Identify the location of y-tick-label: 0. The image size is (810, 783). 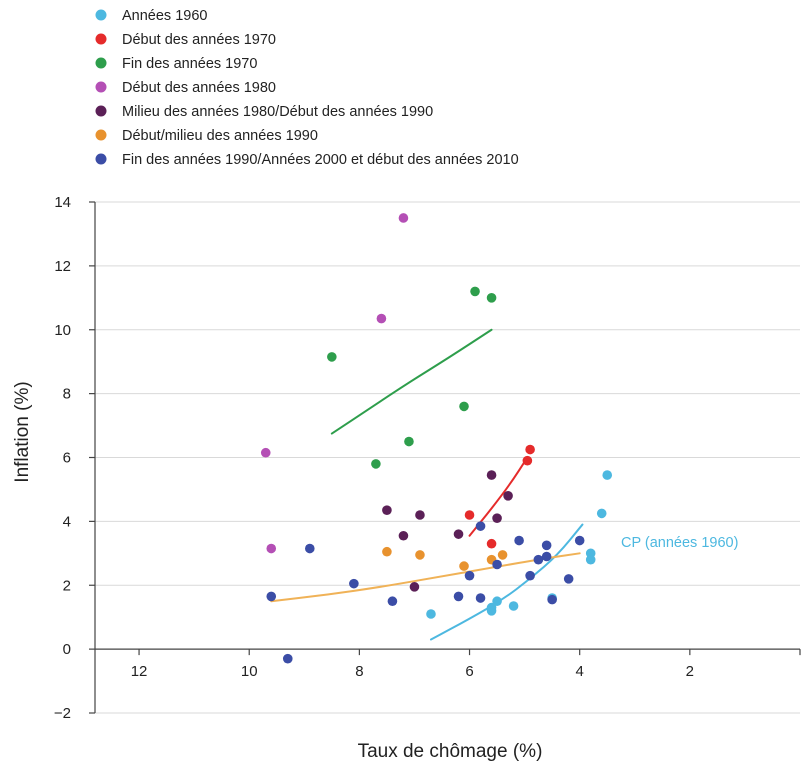
(67, 649).